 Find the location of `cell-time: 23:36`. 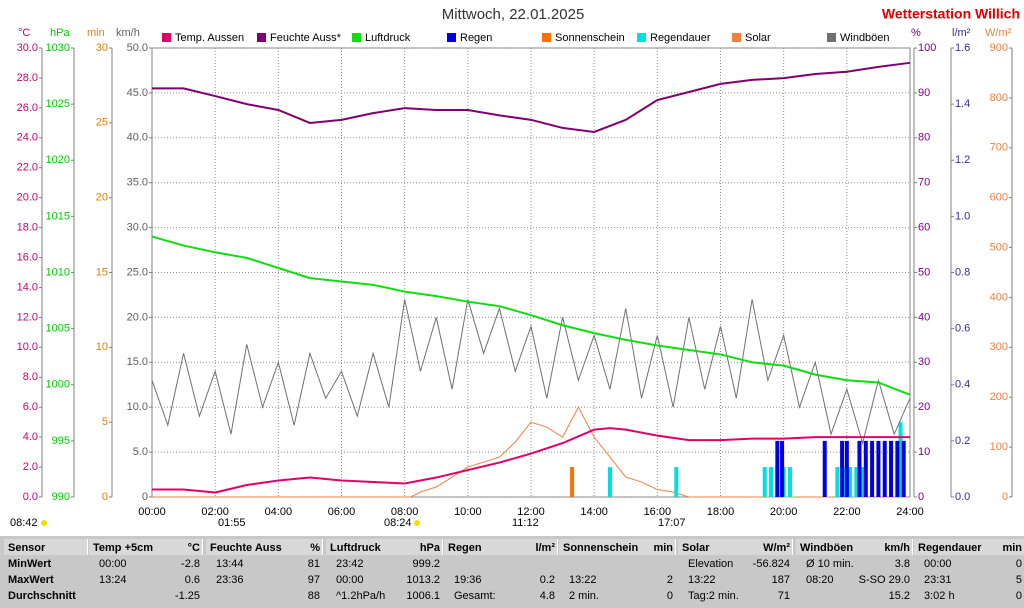

cell-time: 23:36 is located at coordinates (230, 580).